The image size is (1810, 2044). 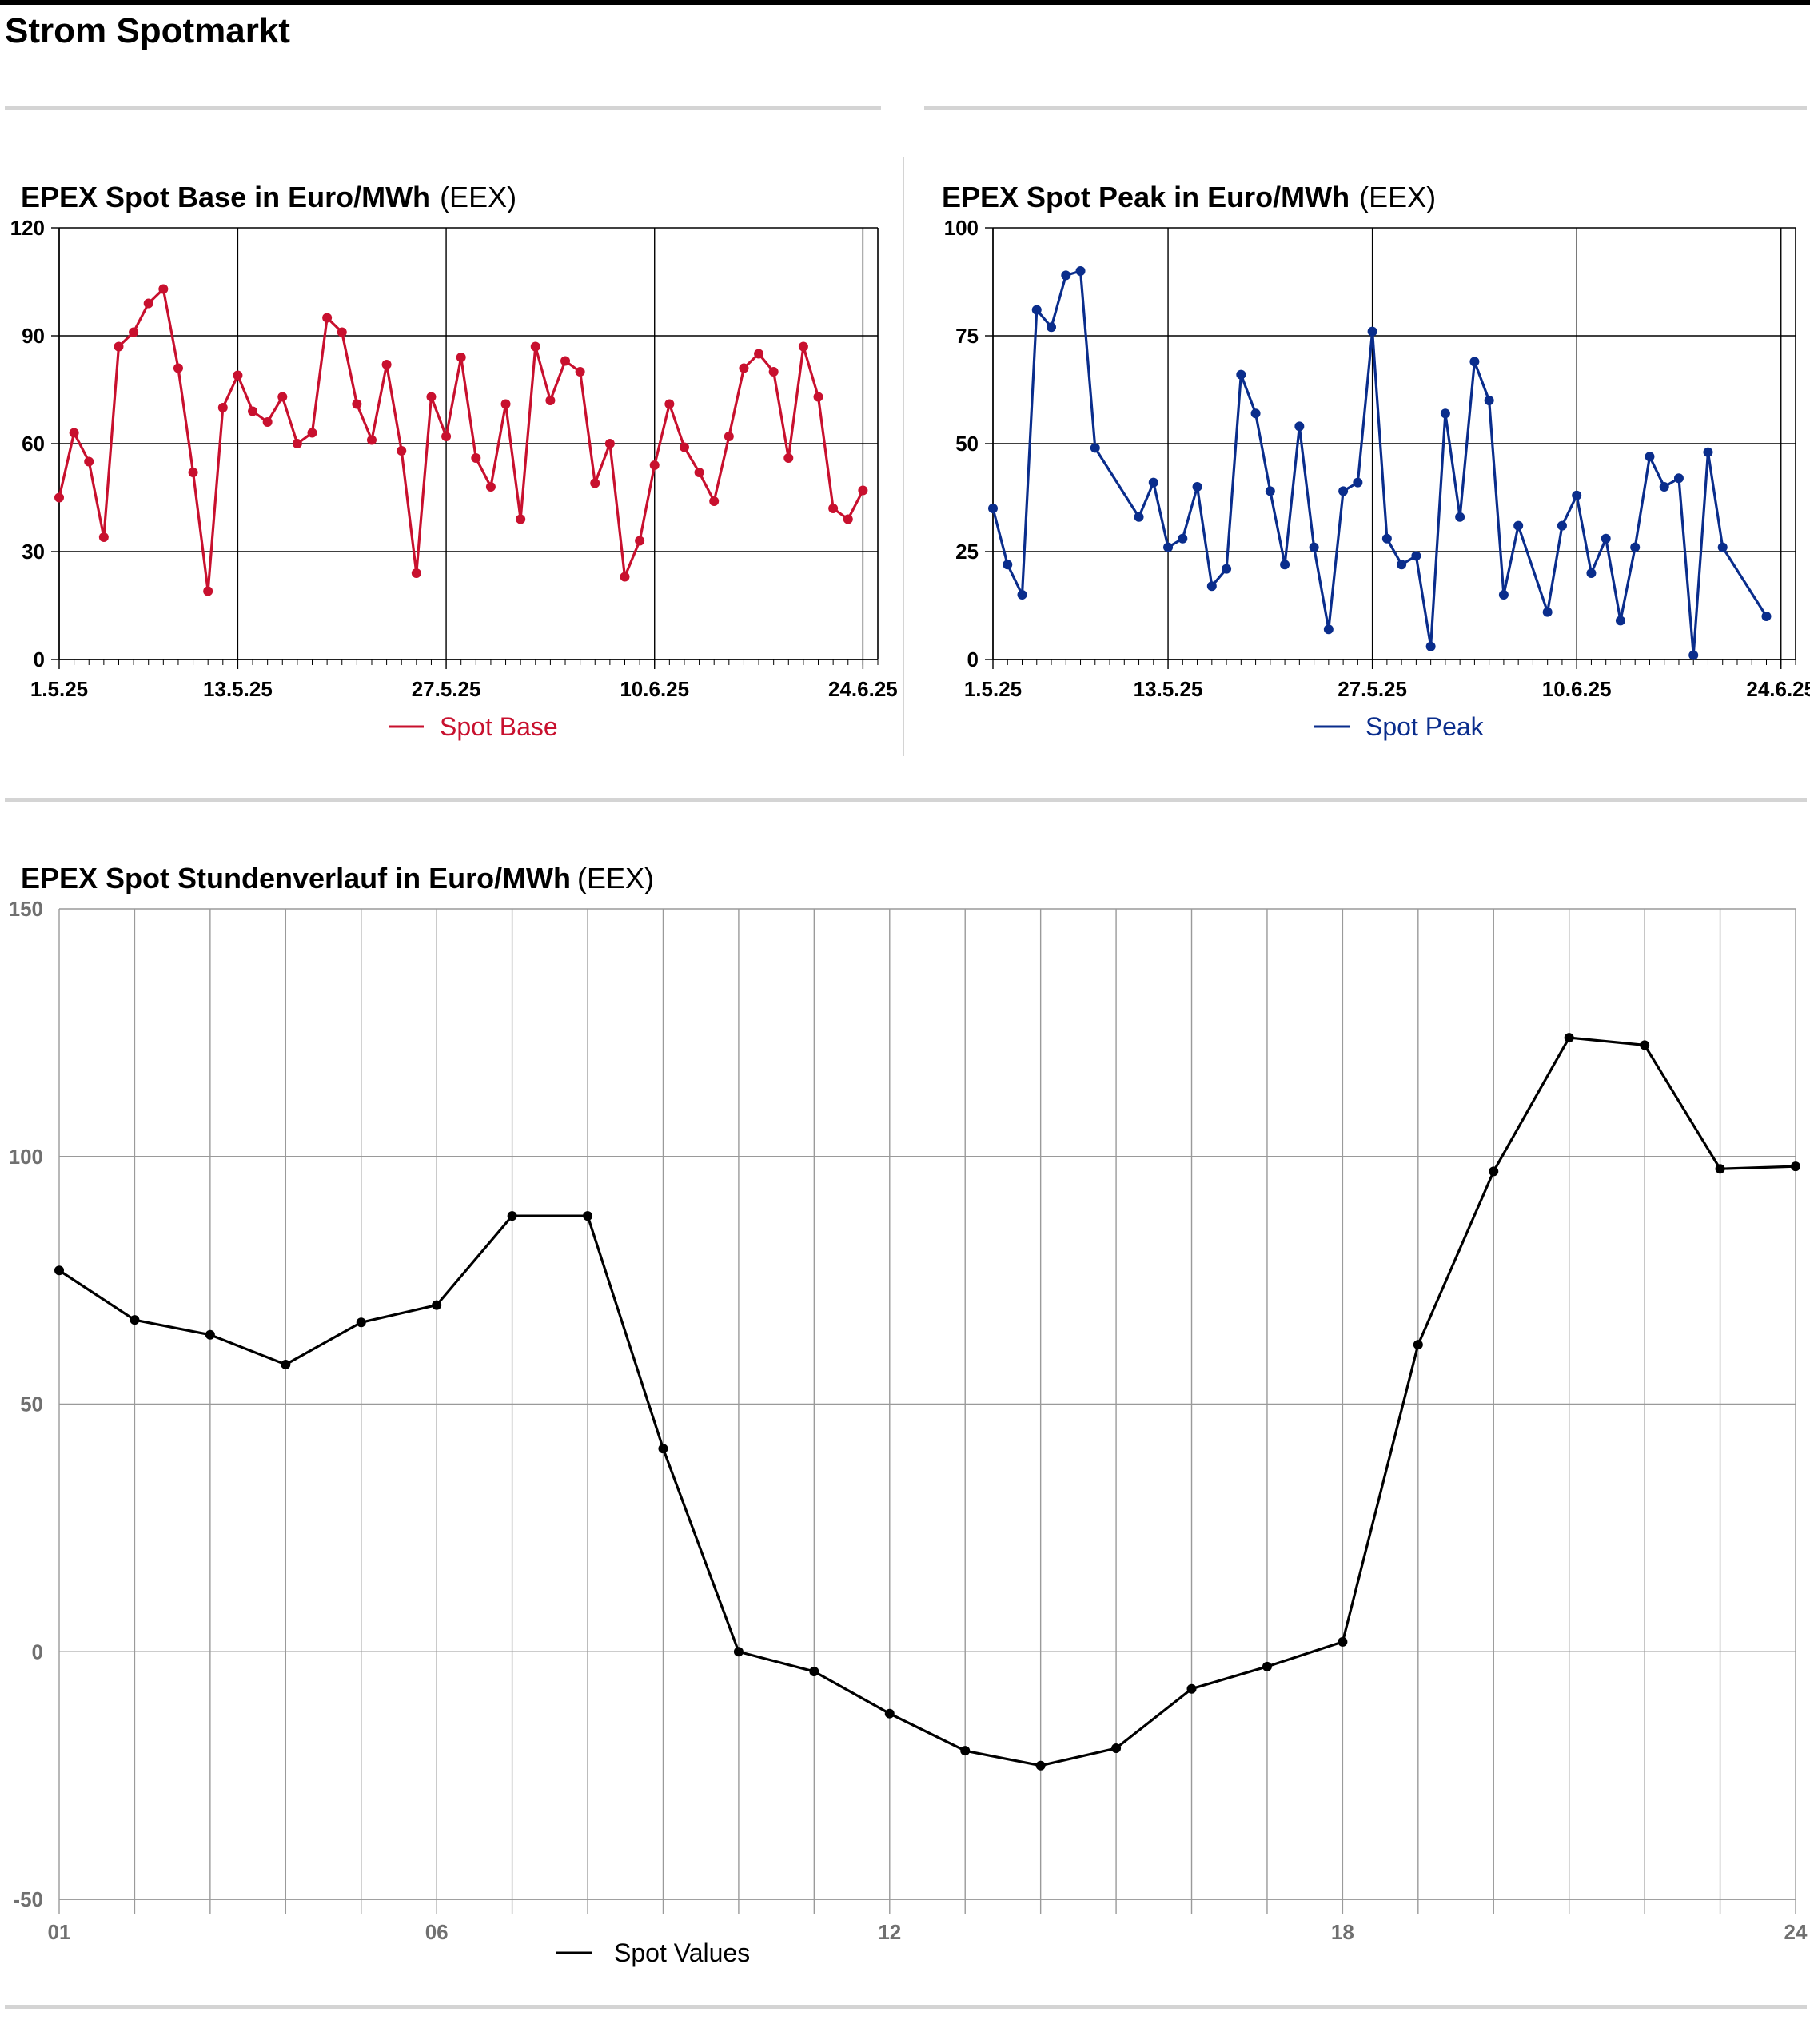 What do you see at coordinates (682, 1952) in the screenshot?
I see `hourly-legend-label: Spot Values` at bounding box center [682, 1952].